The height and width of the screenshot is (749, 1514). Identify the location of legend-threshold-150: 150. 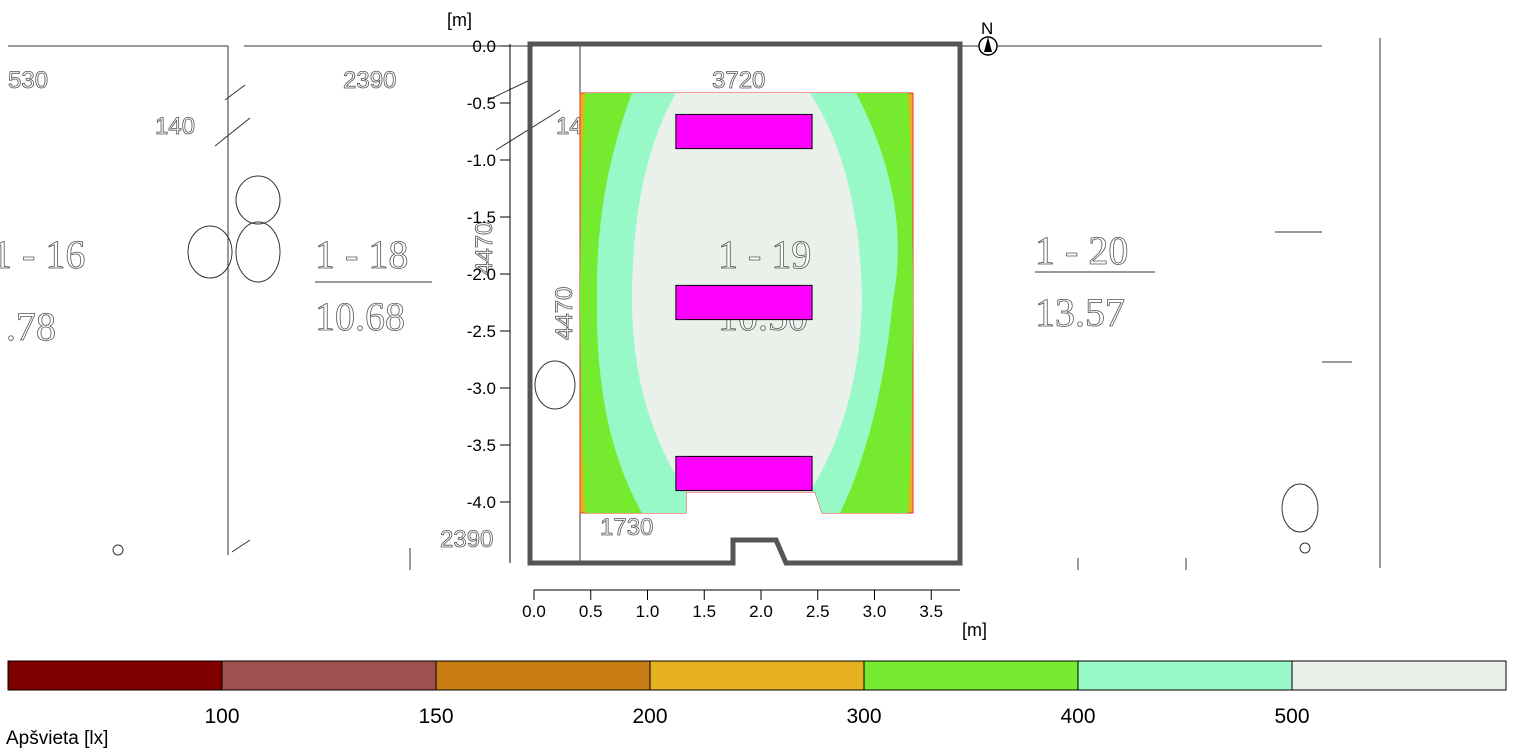
(435, 716).